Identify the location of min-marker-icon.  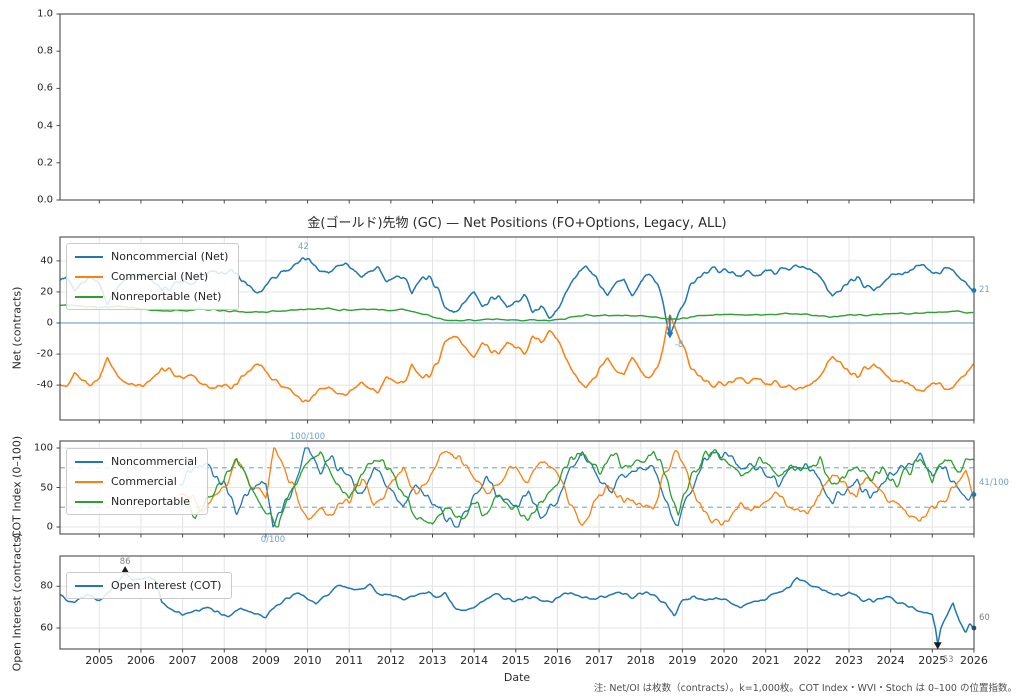
(937, 646).